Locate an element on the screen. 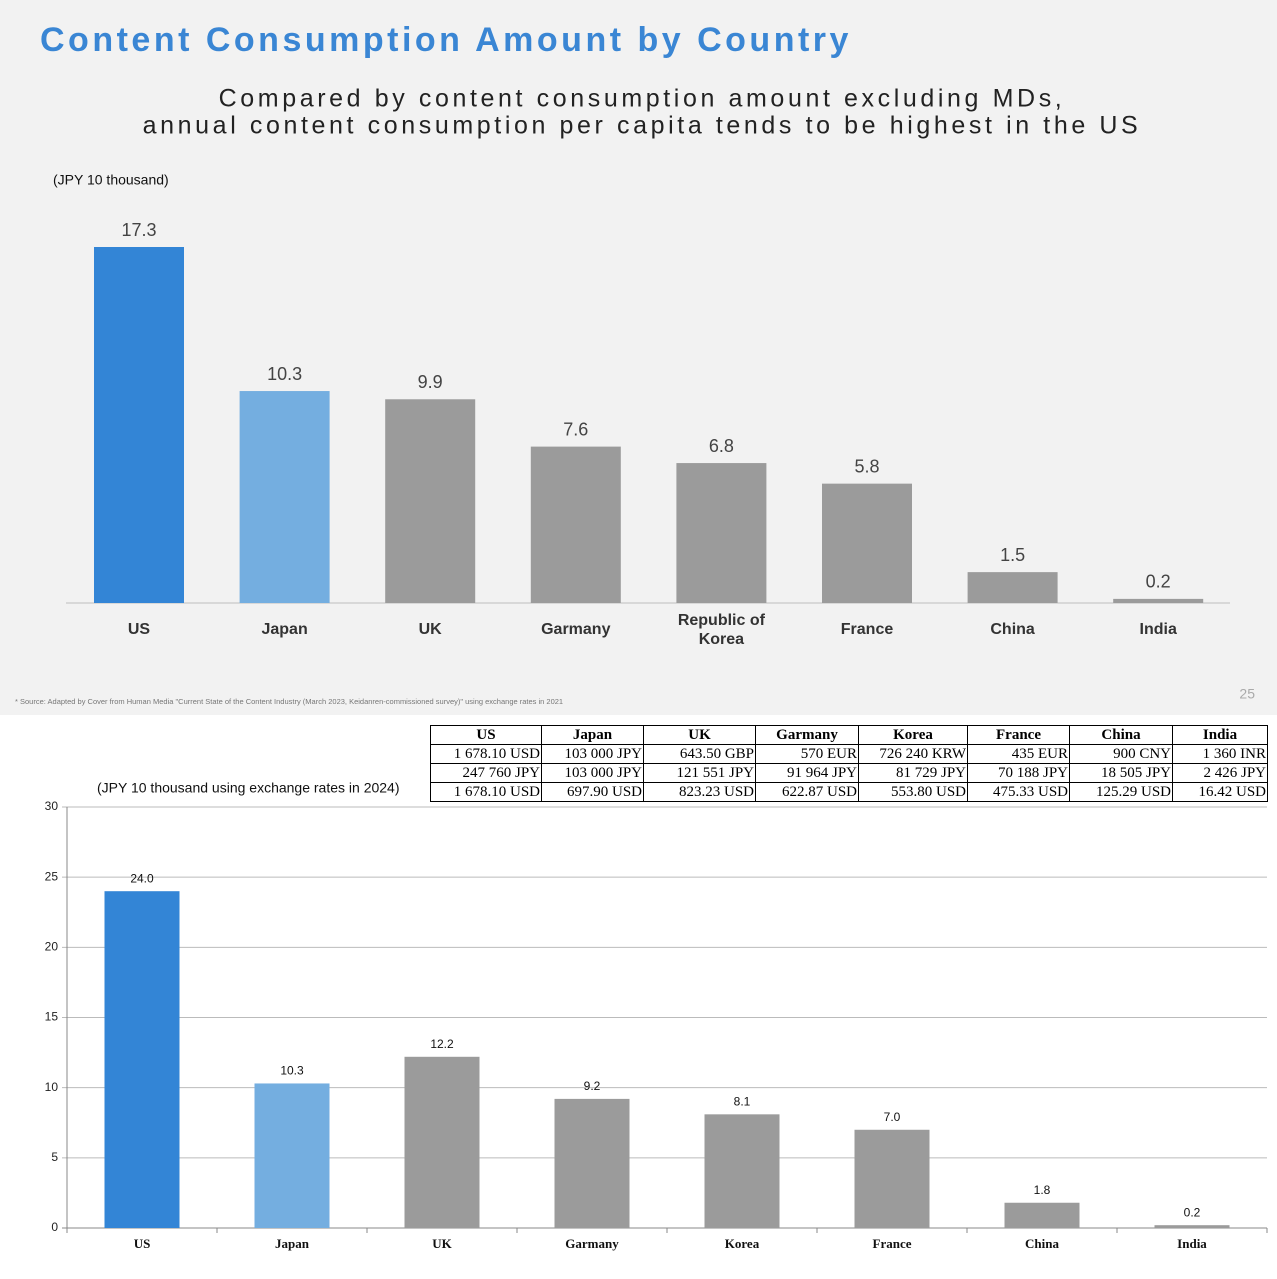 Image resolution: width=1277 pixels, height=1279 pixels. header-cell: Japan is located at coordinates (592, 735).